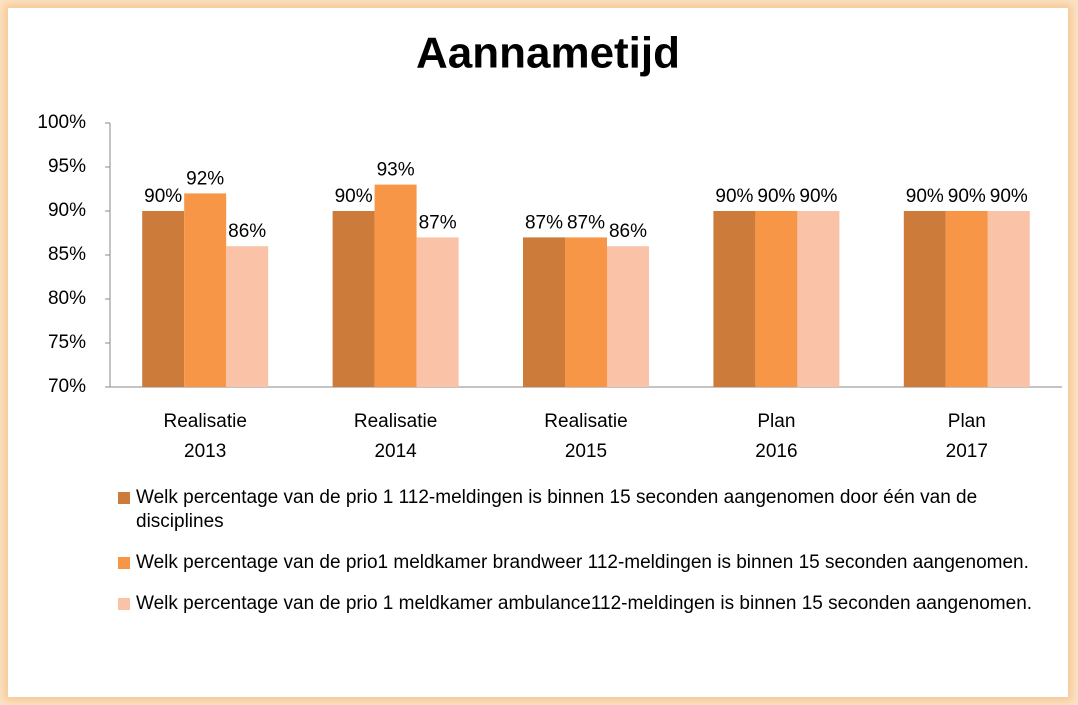  What do you see at coordinates (967, 451) in the screenshot?
I see `x-tick-label: 2017` at bounding box center [967, 451].